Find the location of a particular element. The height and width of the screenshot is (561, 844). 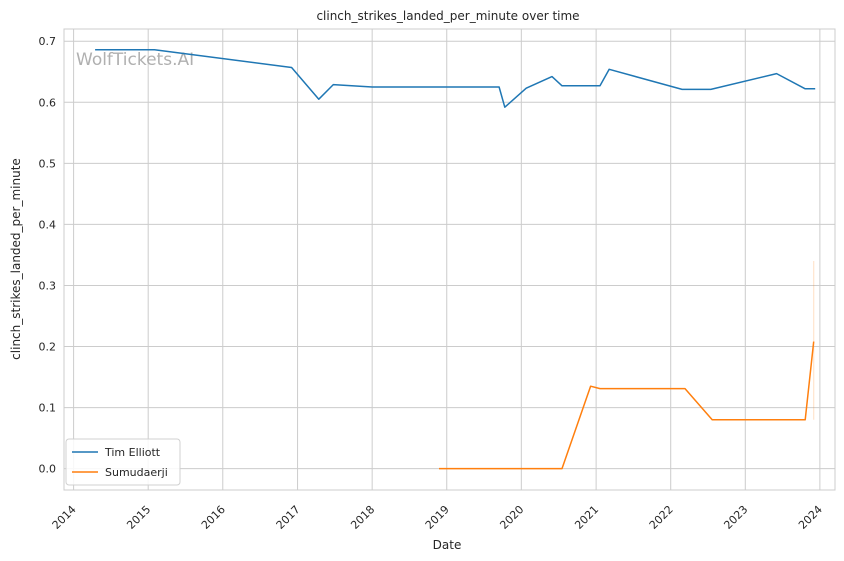

y-tick-label: 0.2 is located at coordinates (48, 347).